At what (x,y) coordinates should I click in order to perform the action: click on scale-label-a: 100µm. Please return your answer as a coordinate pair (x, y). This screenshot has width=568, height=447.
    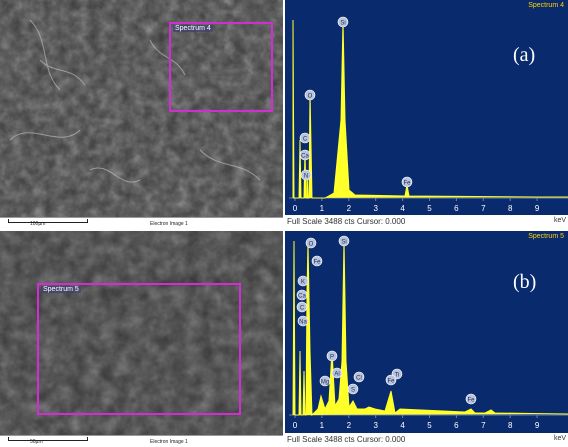
    Looking at the image, I should click on (38, 224).